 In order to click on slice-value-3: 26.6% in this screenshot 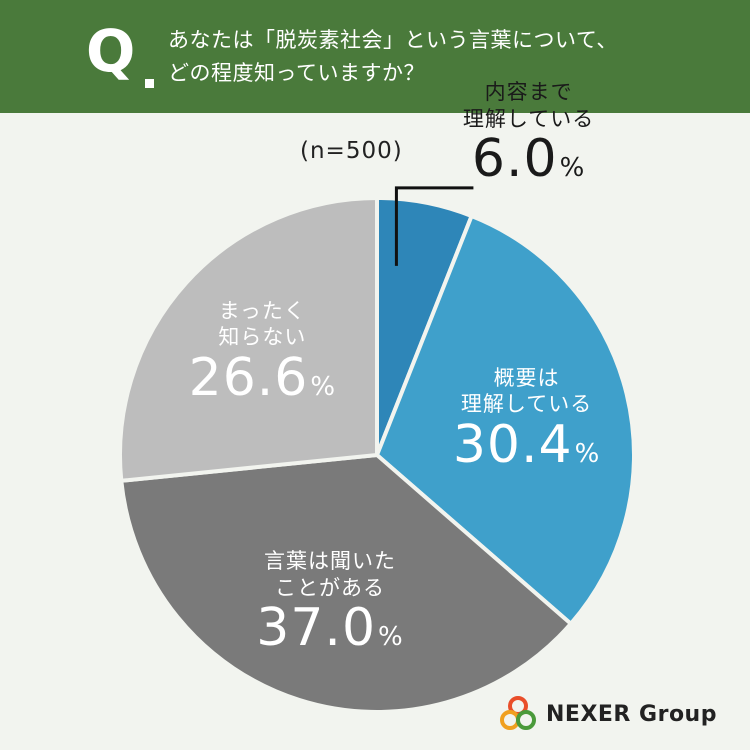, I will do `click(262, 377)`.